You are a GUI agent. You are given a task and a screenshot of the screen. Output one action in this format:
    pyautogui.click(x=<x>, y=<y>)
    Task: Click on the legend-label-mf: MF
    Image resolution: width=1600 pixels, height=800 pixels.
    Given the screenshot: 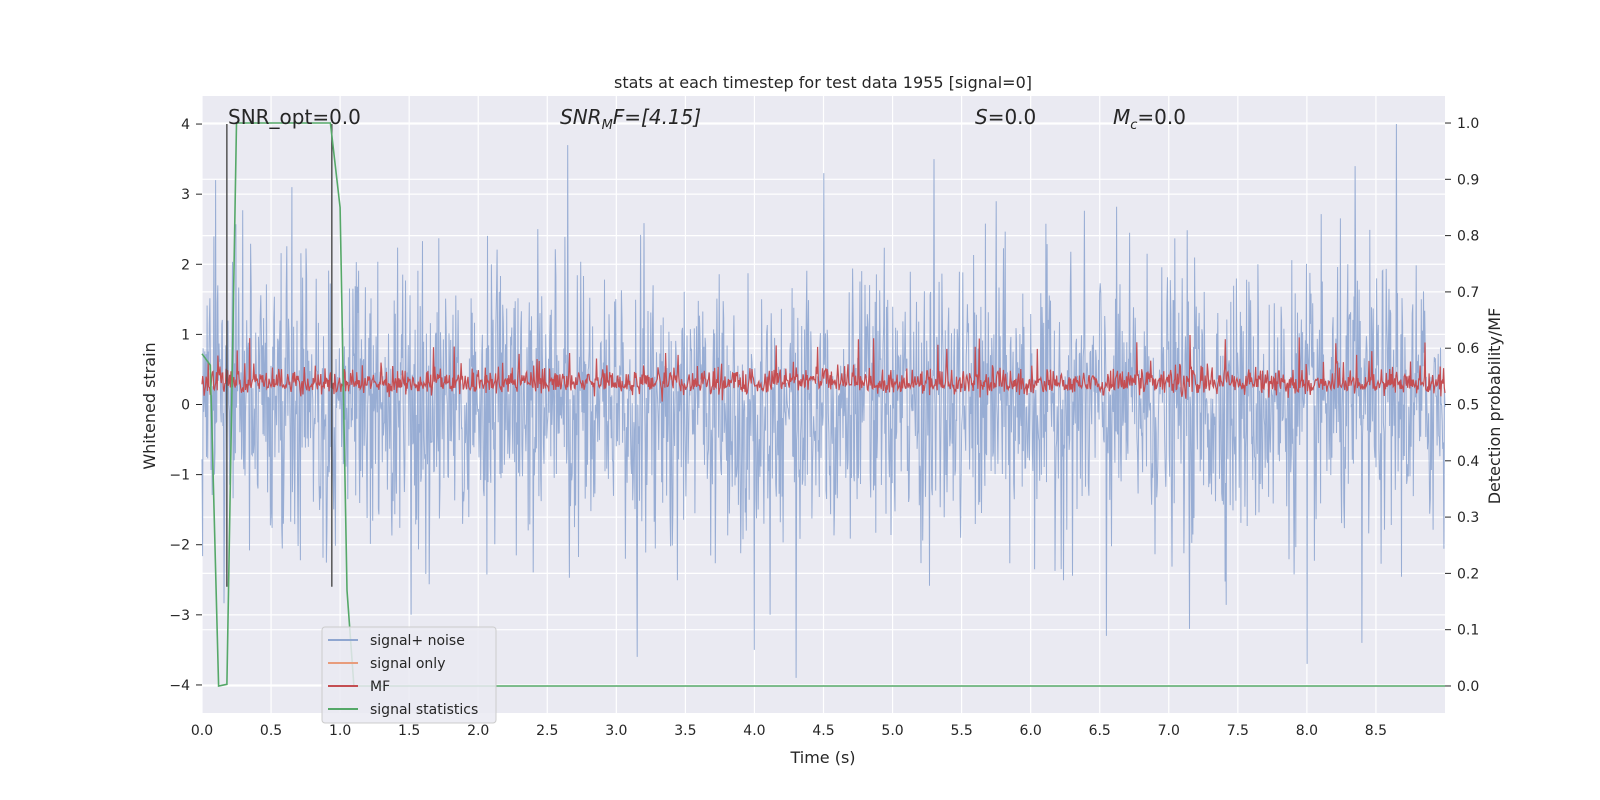 What is the action you would take?
    pyautogui.click(x=380, y=687)
    